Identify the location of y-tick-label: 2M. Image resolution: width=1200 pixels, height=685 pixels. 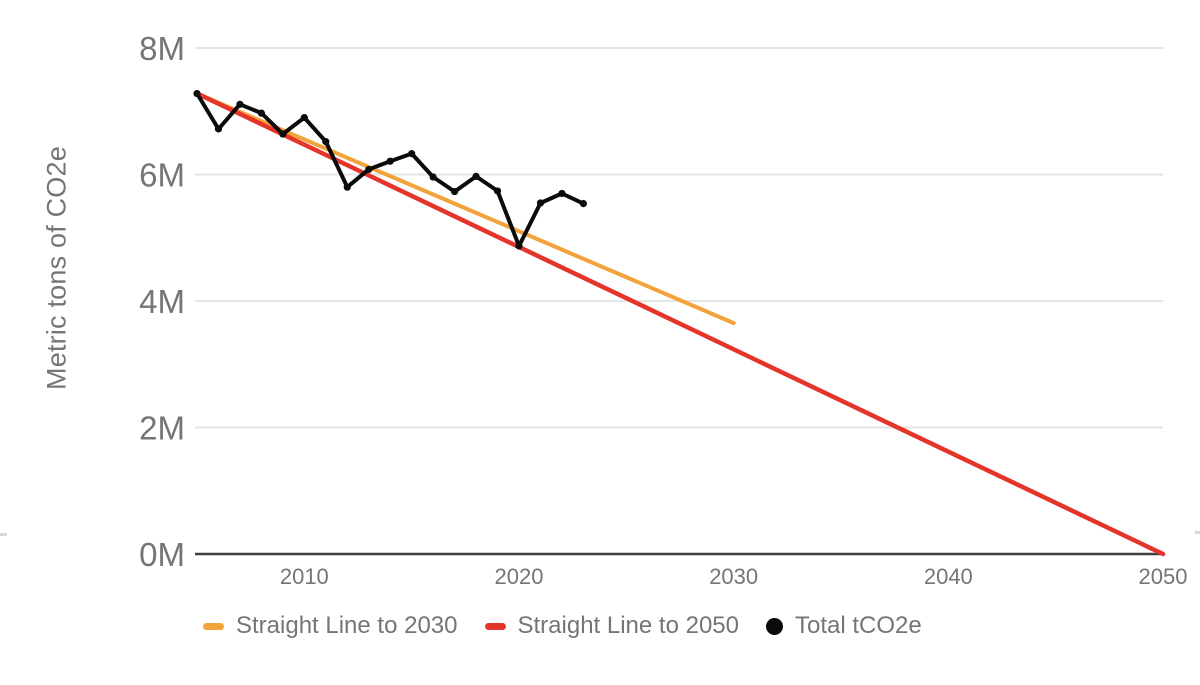
(162, 428).